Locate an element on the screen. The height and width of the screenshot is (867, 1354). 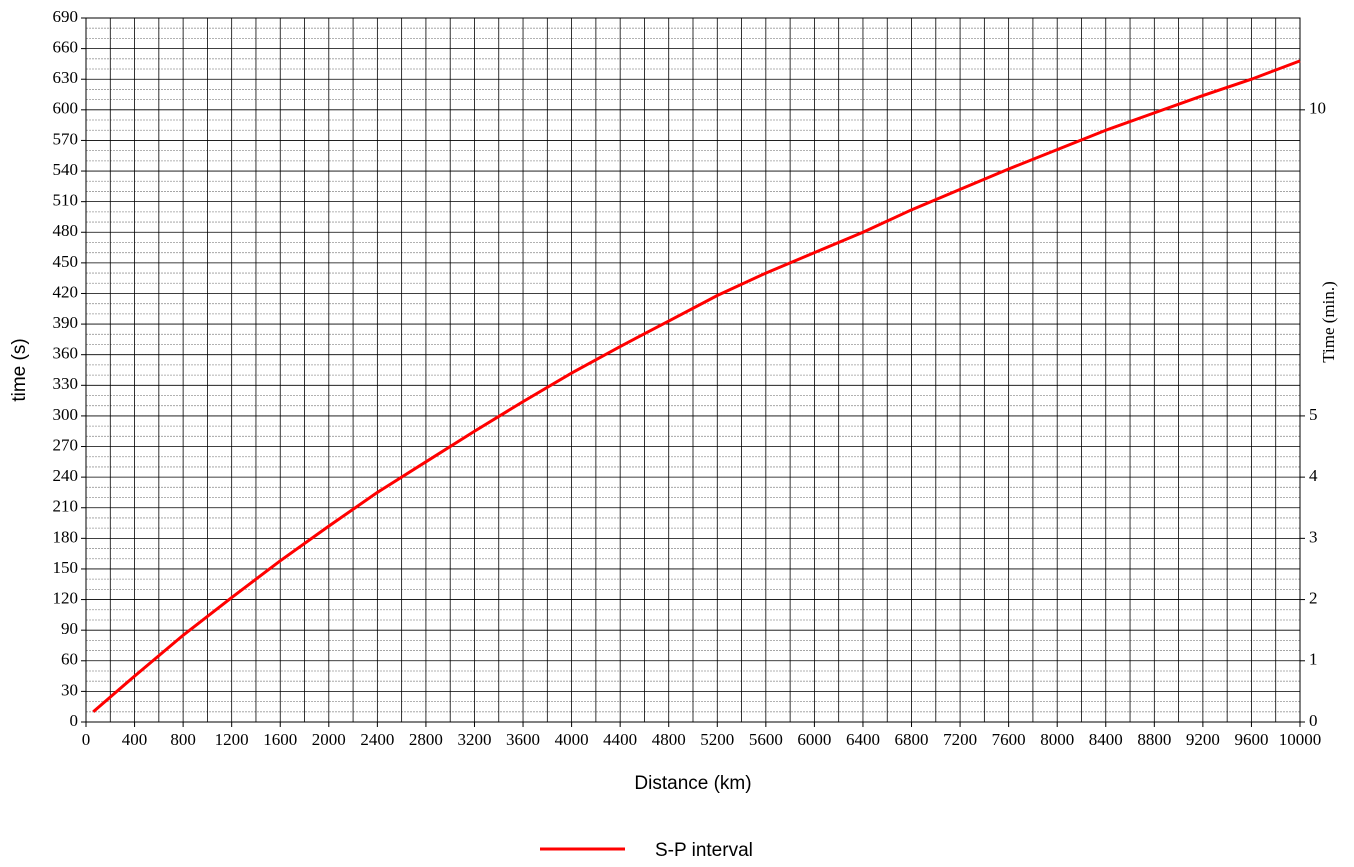
y-tick-label: 60 is located at coordinates (69, 659).